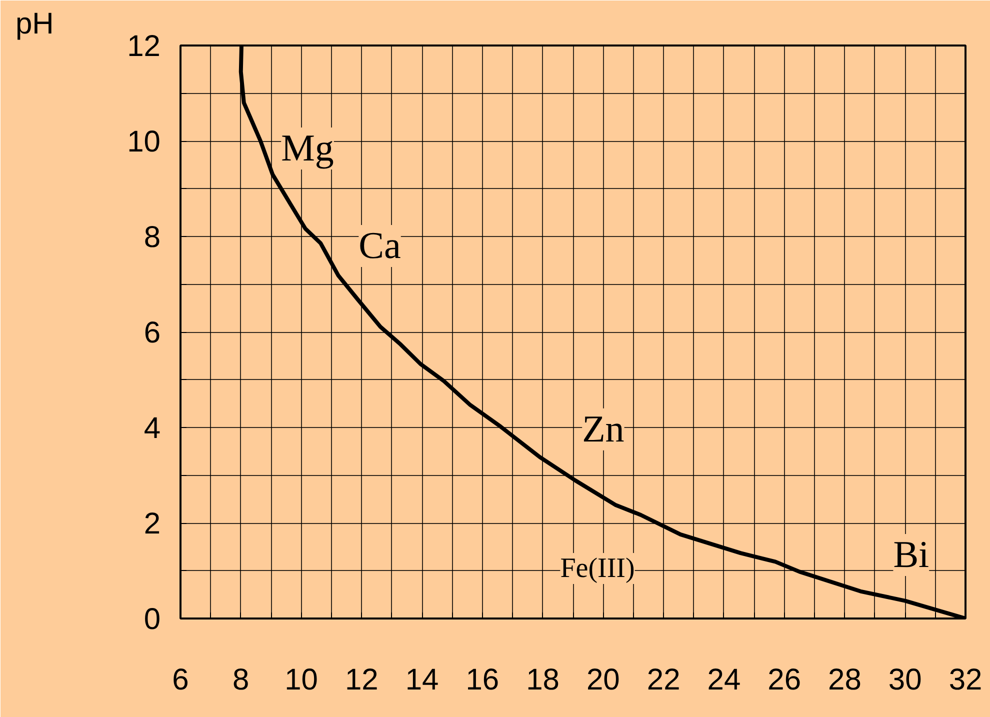 This screenshot has width=990, height=717. Describe the element at coordinates (180, 680) in the screenshot. I see `x-tick-label: 6` at that location.